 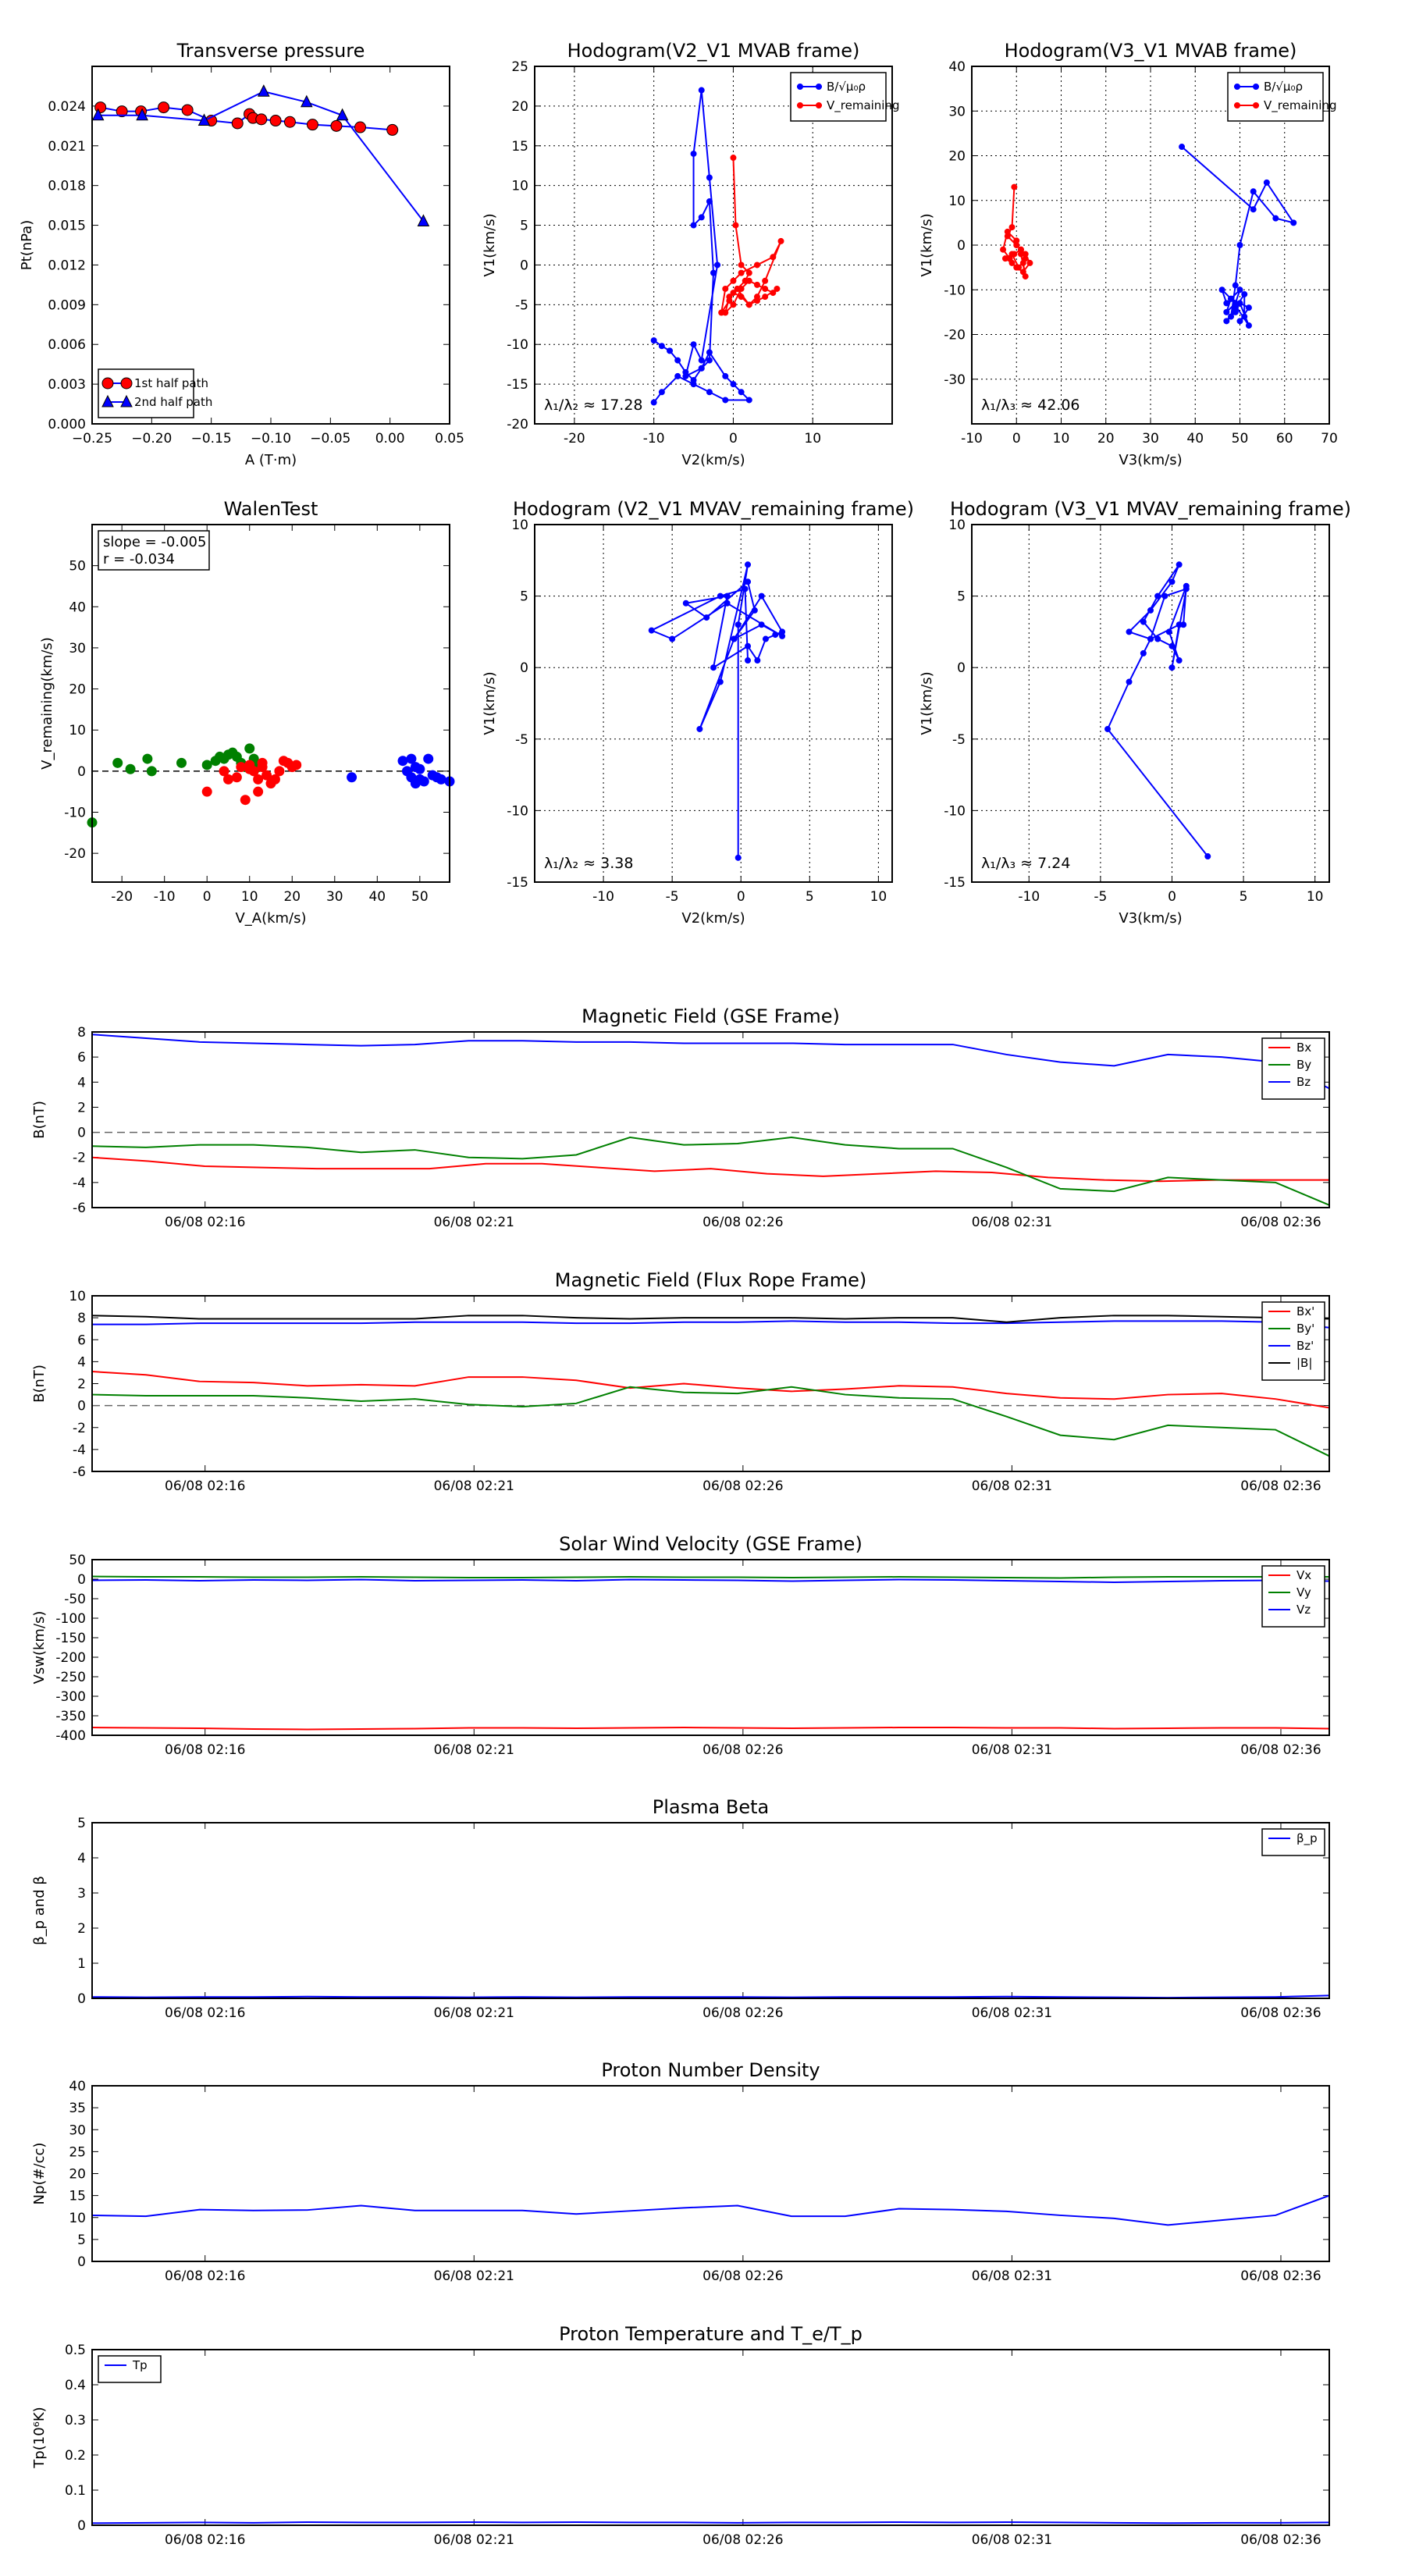 I want to click on y-tick-label: 40, so click(x=77, y=2086).